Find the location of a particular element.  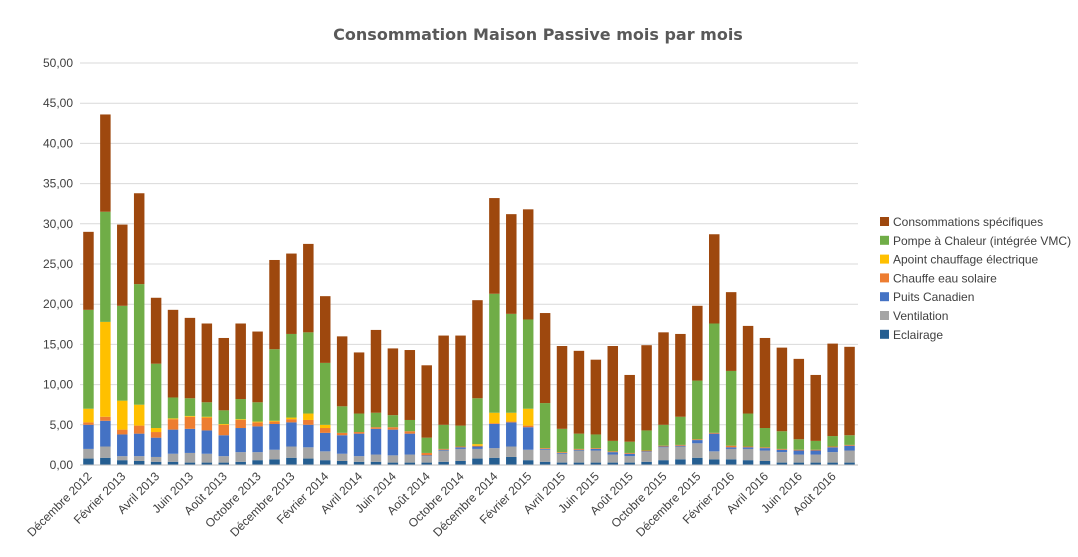

y-tick-label: 25,00 is located at coordinates (58, 264).